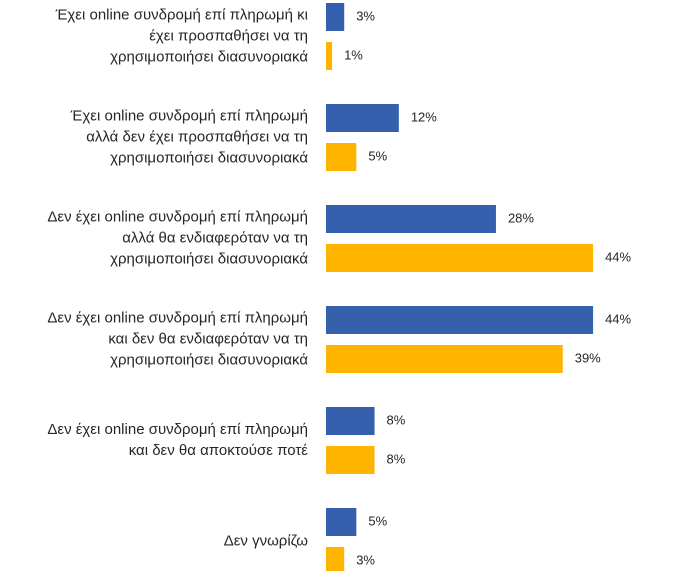 The image size is (683, 571). Describe the element at coordinates (219, 450) in the screenshot. I see `category-label: και δεν θα αποκτούσε ποτέ` at that location.